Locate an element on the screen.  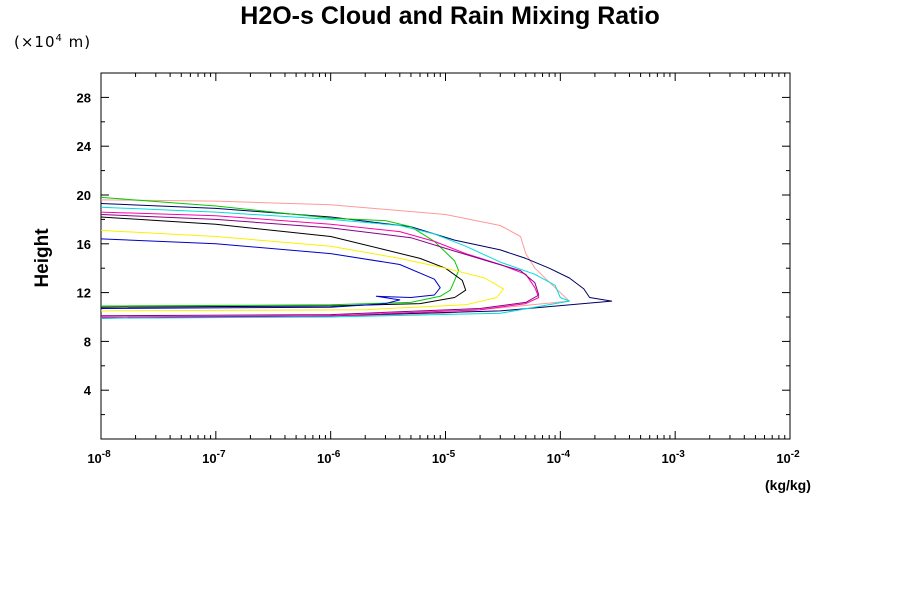
x-tick-label: 10⁻⁶ is located at coordinates (329, 457).